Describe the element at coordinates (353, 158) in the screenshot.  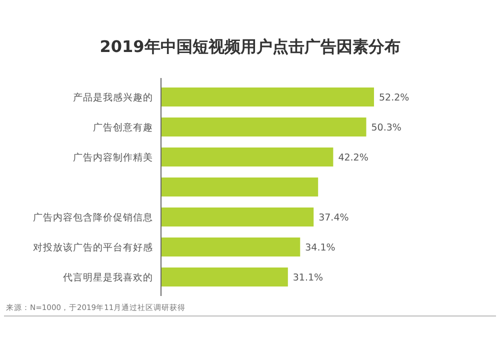
I see `data-label: 42.2%` at that location.